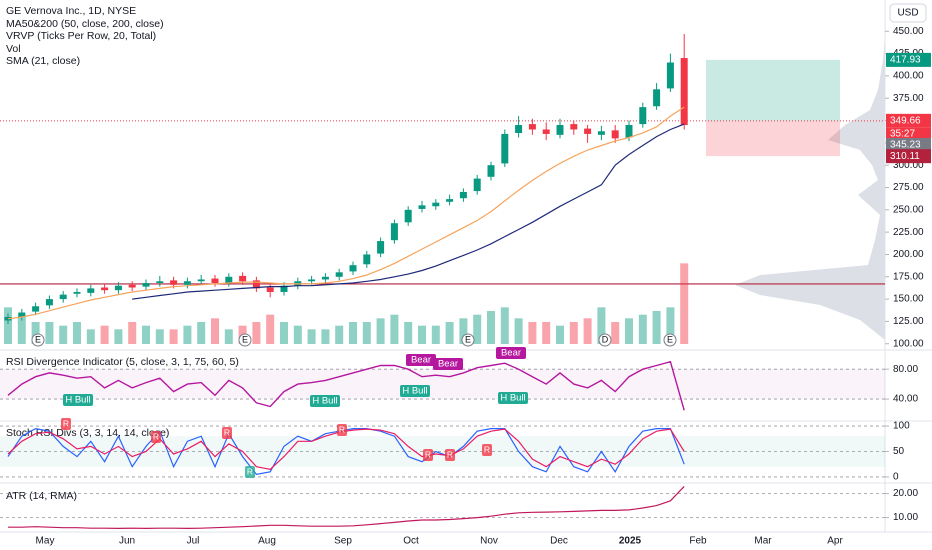 Image resolution: width=932 pixels, height=550 pixels. Describe the element at coordinates (835, 541) in the screenshot. I see `x-tick-label: Apr` at that location.